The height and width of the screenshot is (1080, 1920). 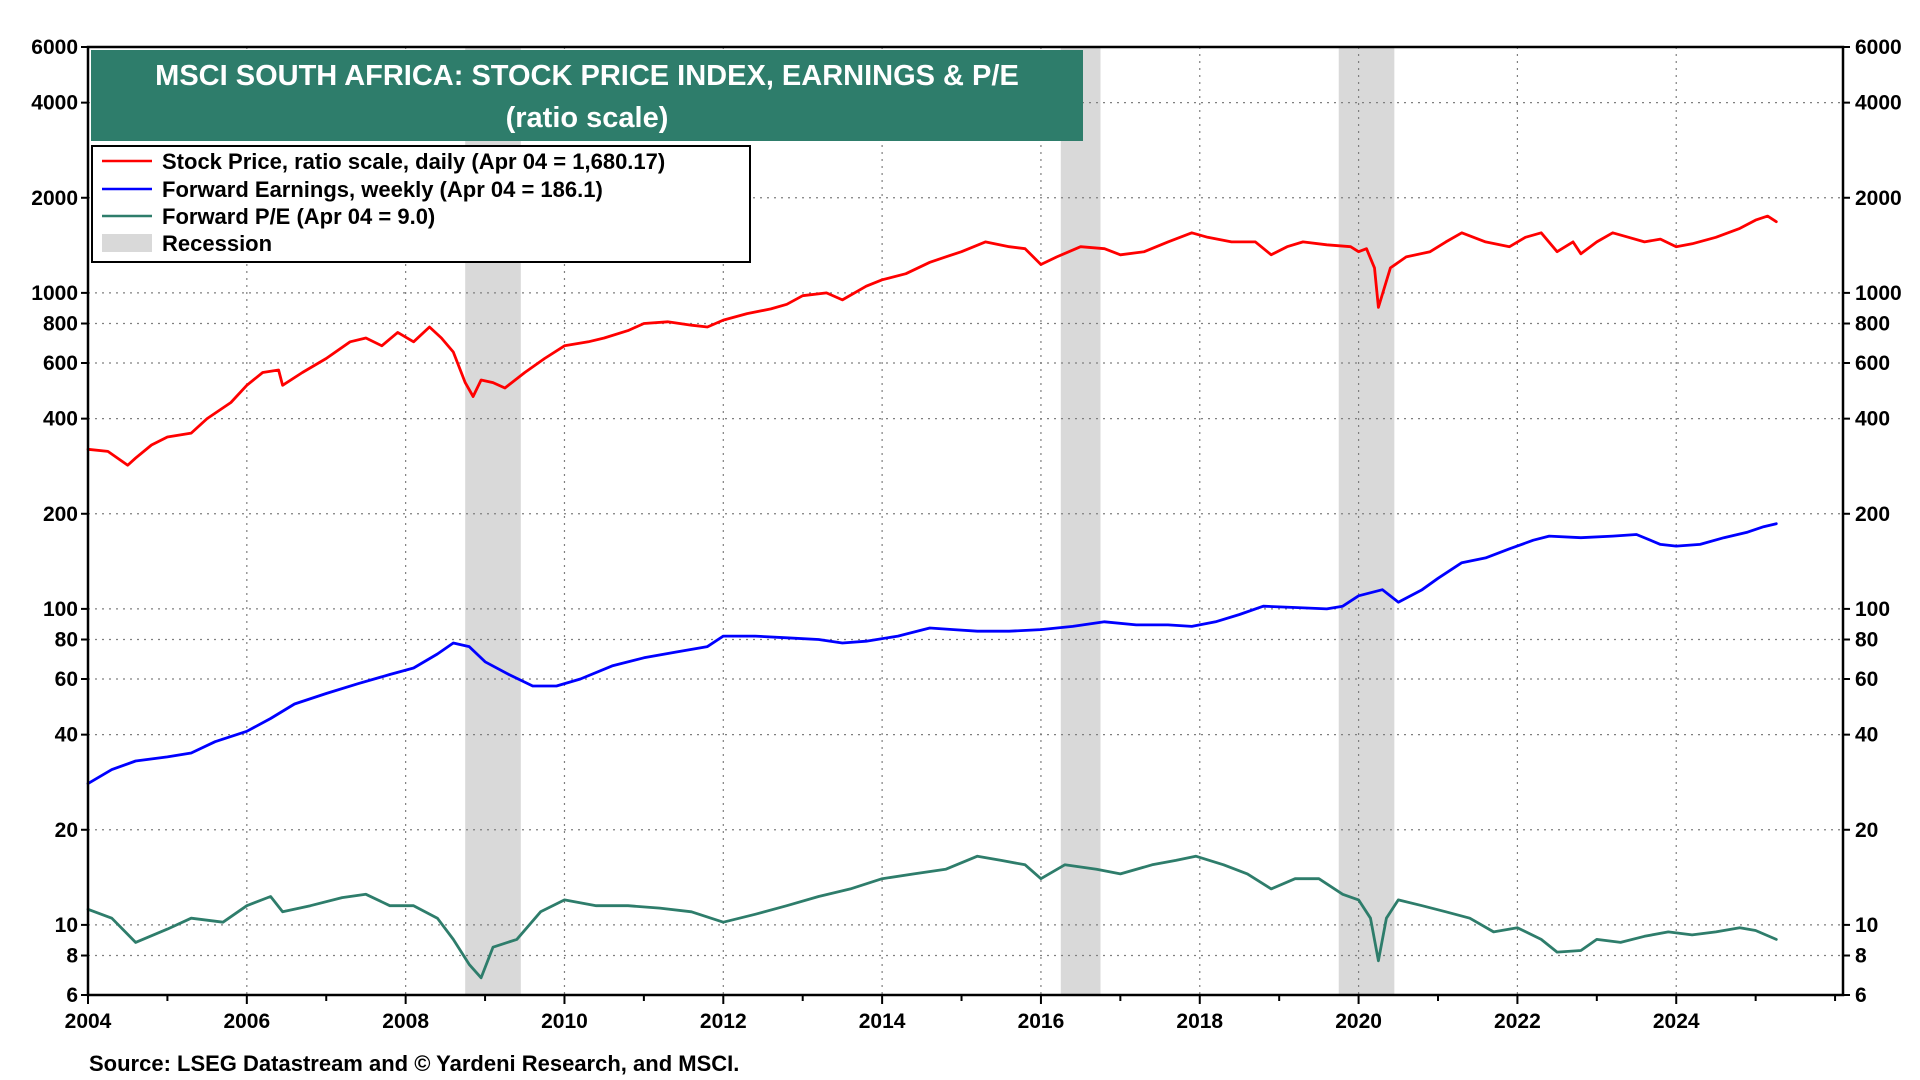 What do you see at coordinates (1866, 830) in the screenshot?
I see `y-tick-label-right: 20` at bounding box center [1866, 830].